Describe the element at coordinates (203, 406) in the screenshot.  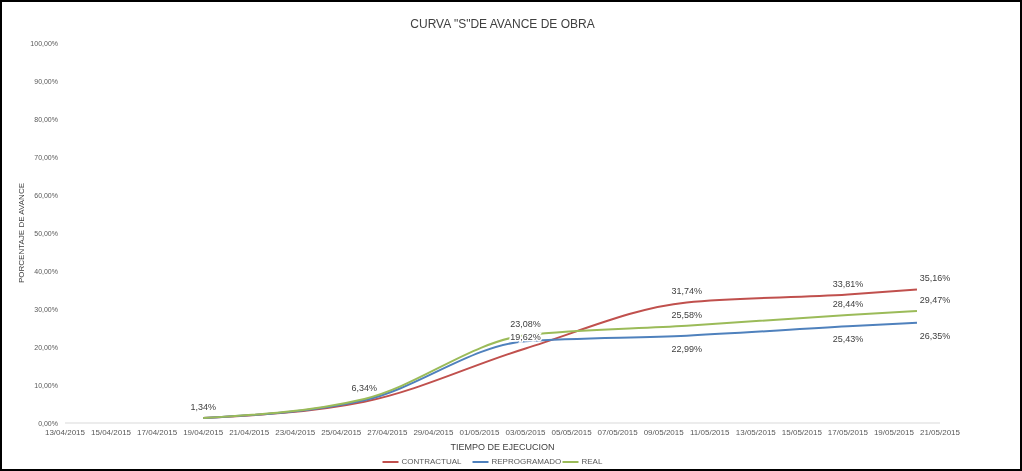
I see `data-label: 1,34%` at that location.